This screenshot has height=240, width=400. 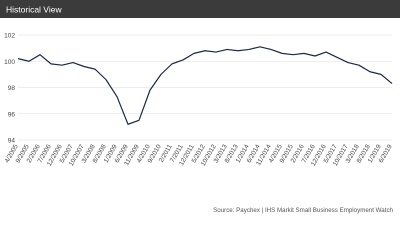 What do you see at coordinates (200, 9) in the screenshot?
I see `header-bar` at bounding box center [200, 9].